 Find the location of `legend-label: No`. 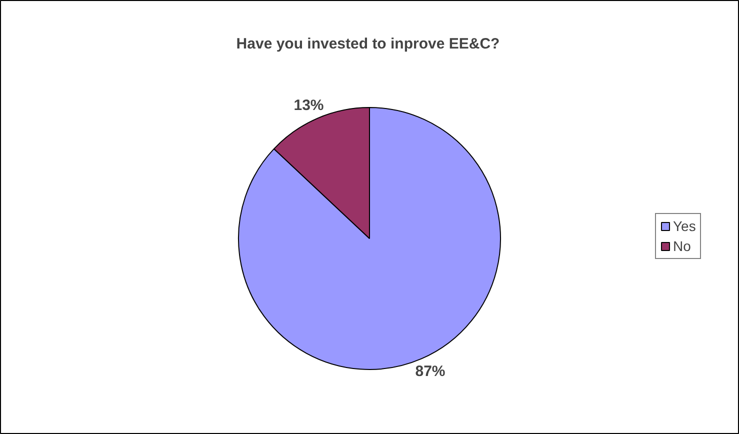

legend-label: No is located at coordinates (682, 246).